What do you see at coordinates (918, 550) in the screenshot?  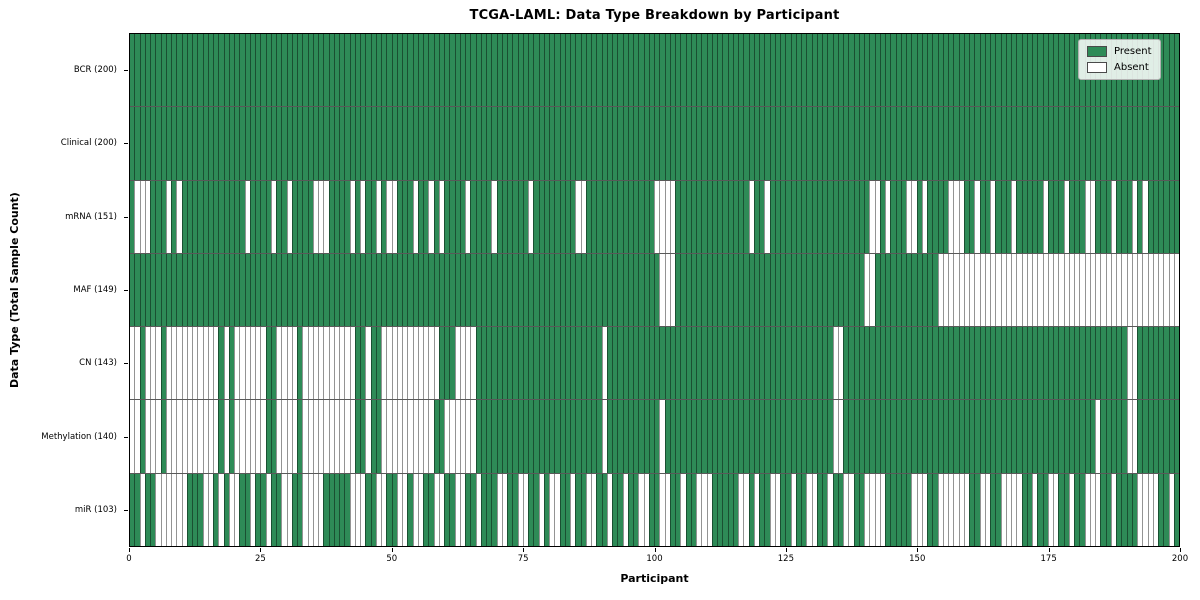 I see `xtick-mark` at bounding box center [918, 550].